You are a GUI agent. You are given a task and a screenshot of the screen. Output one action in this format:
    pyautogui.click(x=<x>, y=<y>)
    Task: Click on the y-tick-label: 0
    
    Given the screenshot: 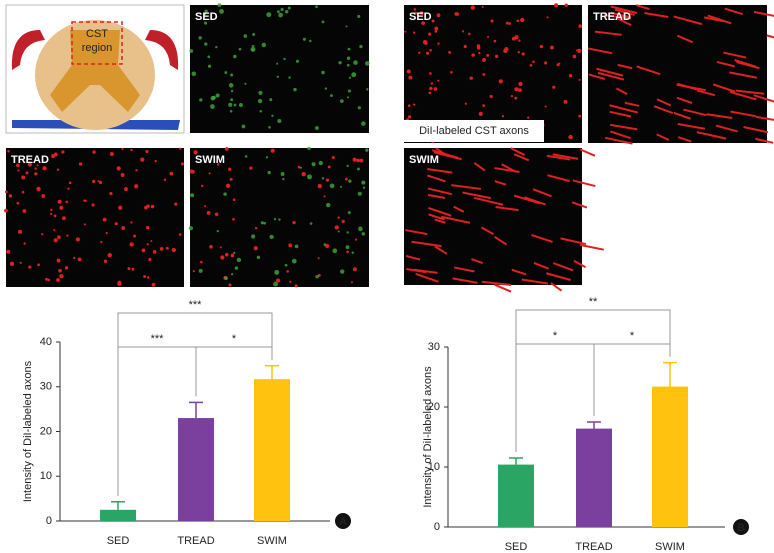 What is the action you would take?
    pyautogui.click(x=437, y=527)
    